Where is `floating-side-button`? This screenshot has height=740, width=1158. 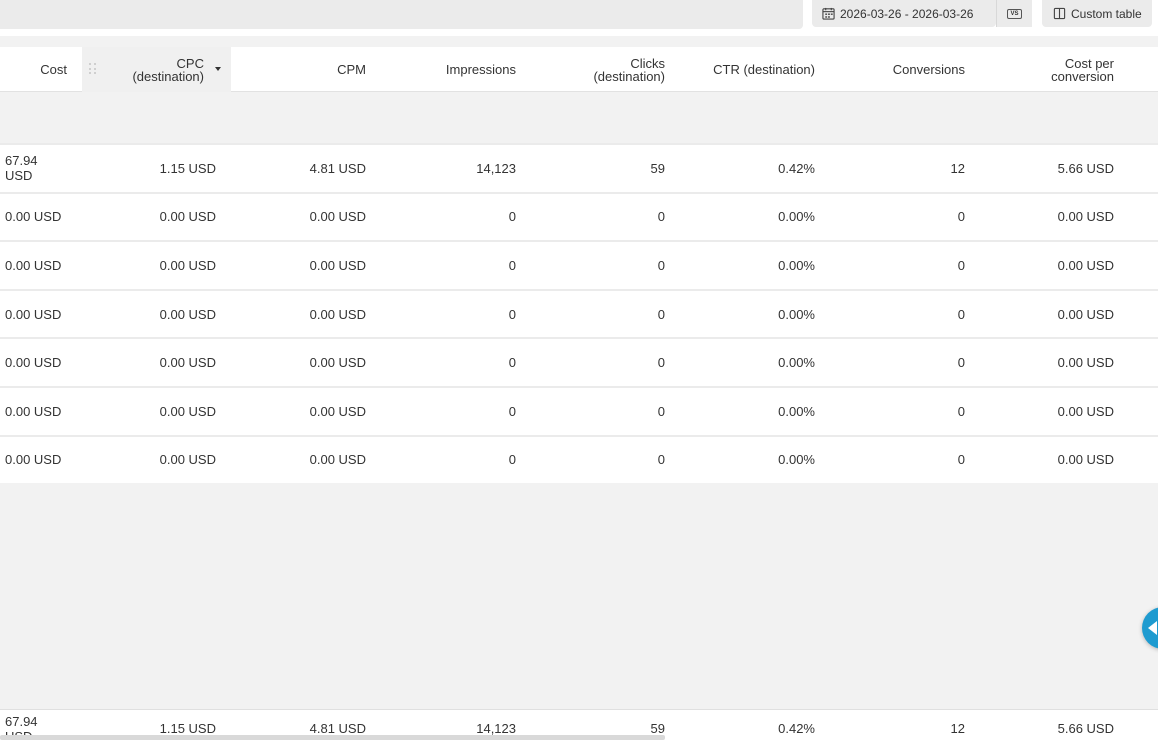
floating-side-button is located at coordinates (1150, 628).